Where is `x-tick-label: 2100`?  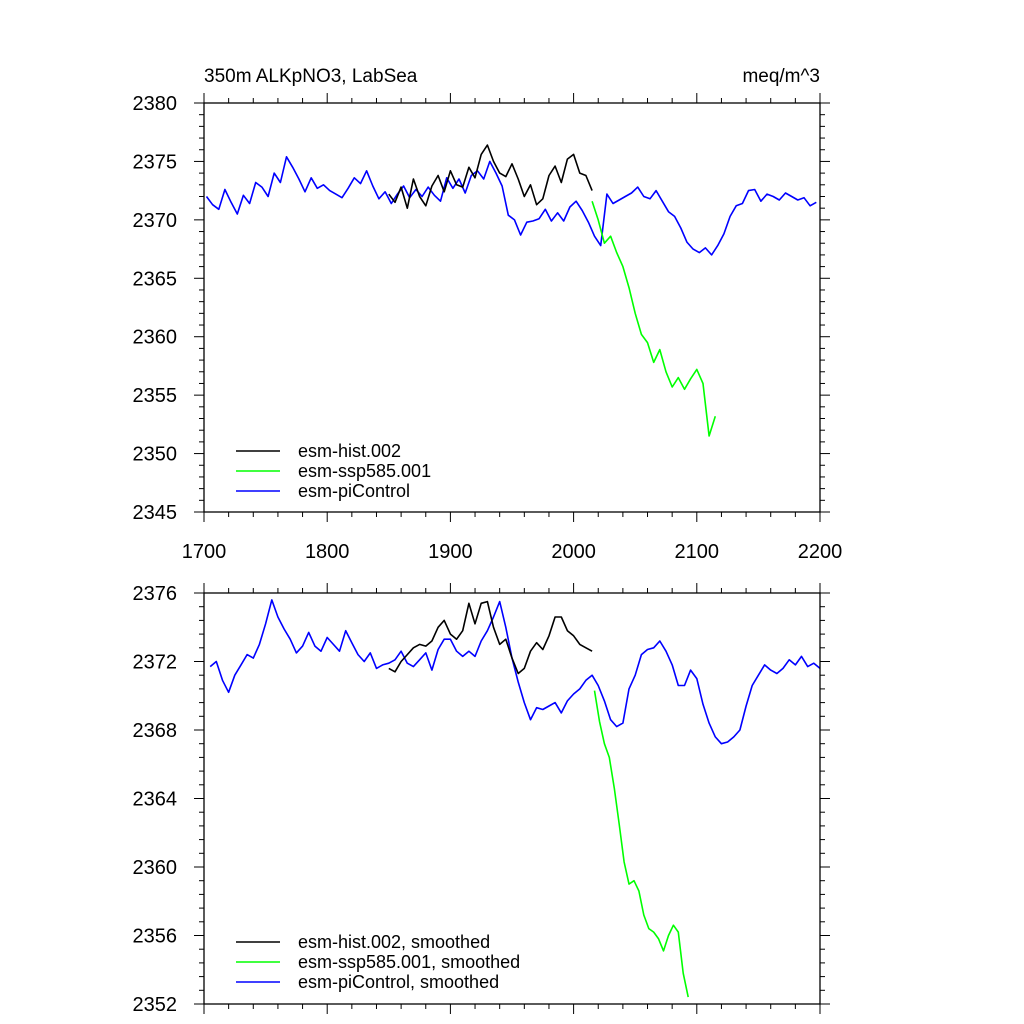
x-tick-label: 2100 is located at coordinates (697, 552).